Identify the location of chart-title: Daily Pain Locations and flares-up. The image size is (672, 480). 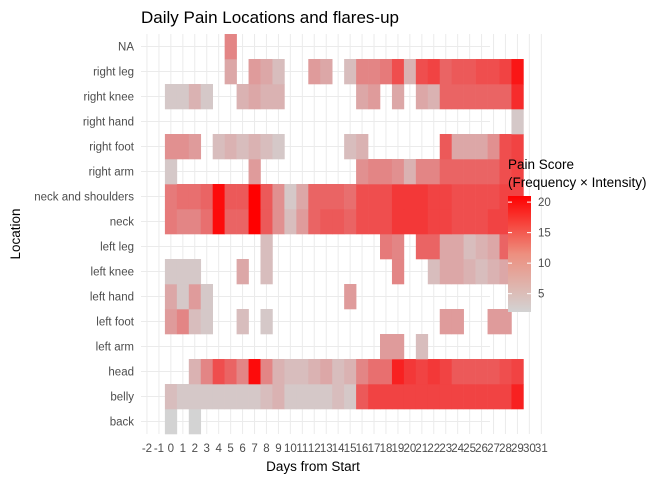
(270, 17).